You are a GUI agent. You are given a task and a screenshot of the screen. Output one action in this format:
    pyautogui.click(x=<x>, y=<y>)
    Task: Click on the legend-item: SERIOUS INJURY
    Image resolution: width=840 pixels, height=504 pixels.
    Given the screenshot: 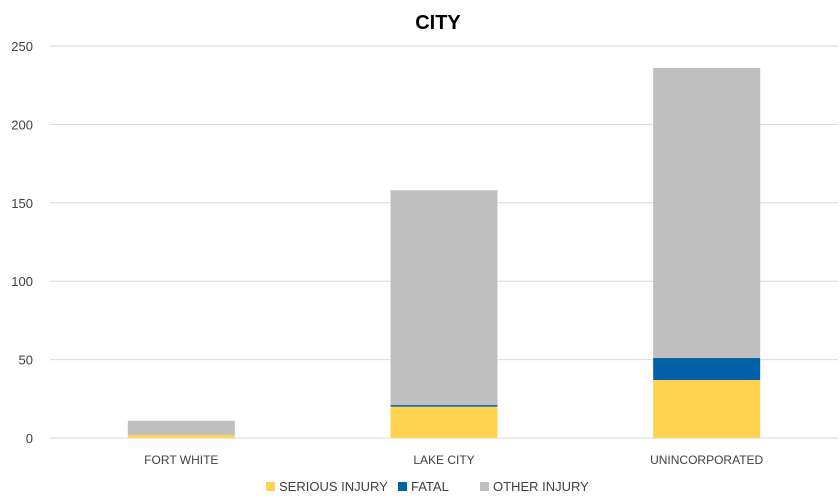 What is the action you would take?
    pyautogui.click(x=327, y=486)
    